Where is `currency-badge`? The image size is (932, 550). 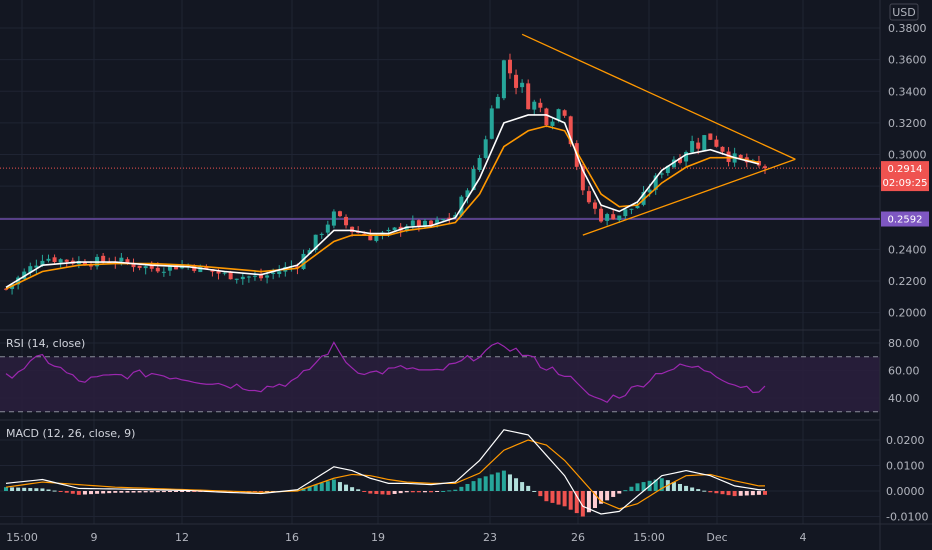 currency-badge is located at coordinates (904, 12).